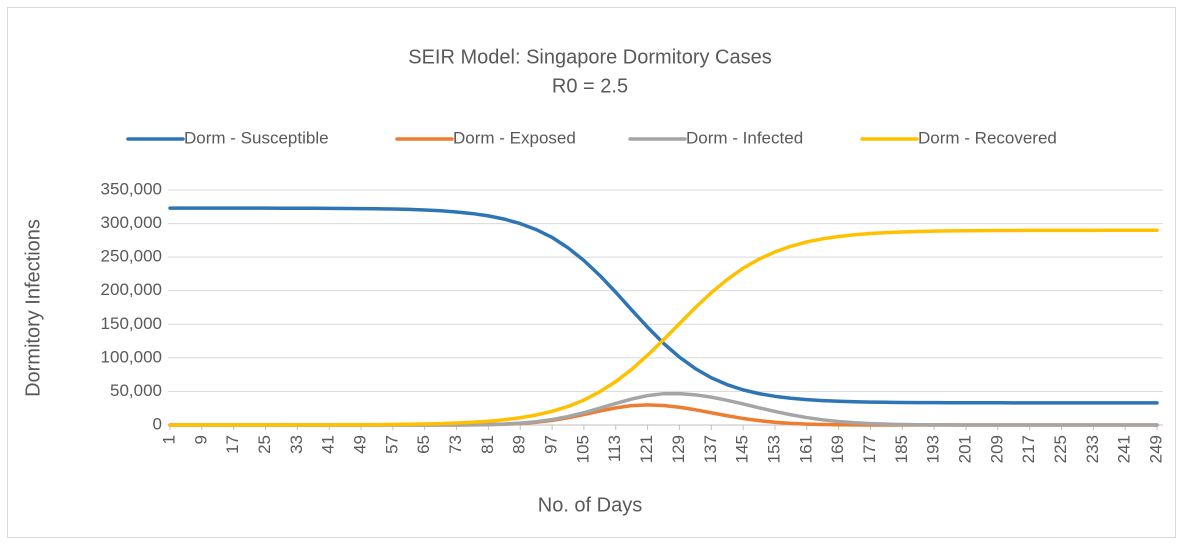 This screenshot has width=1183, height=545. I want to click on x-tick-label: 41, so click(328, 444).